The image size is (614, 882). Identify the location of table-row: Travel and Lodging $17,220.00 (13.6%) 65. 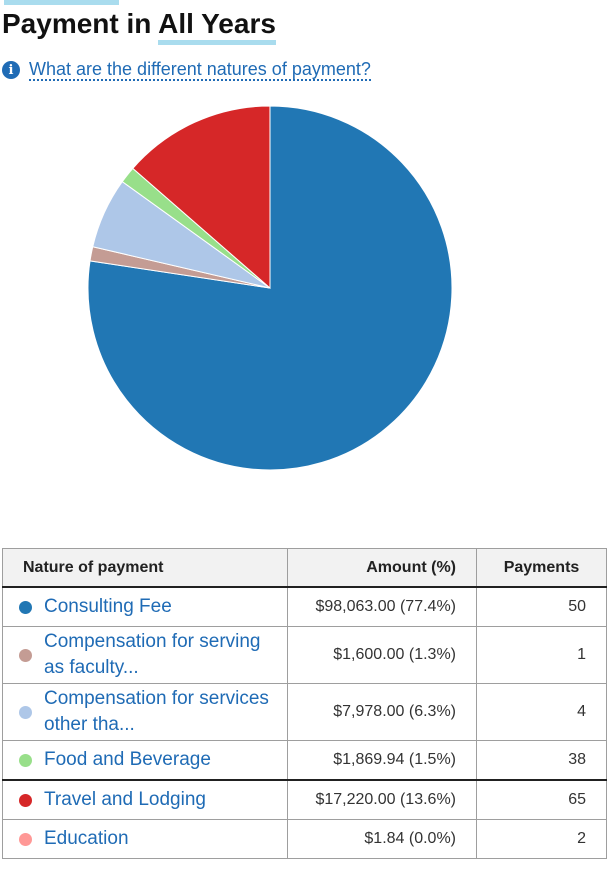
(304, 799).